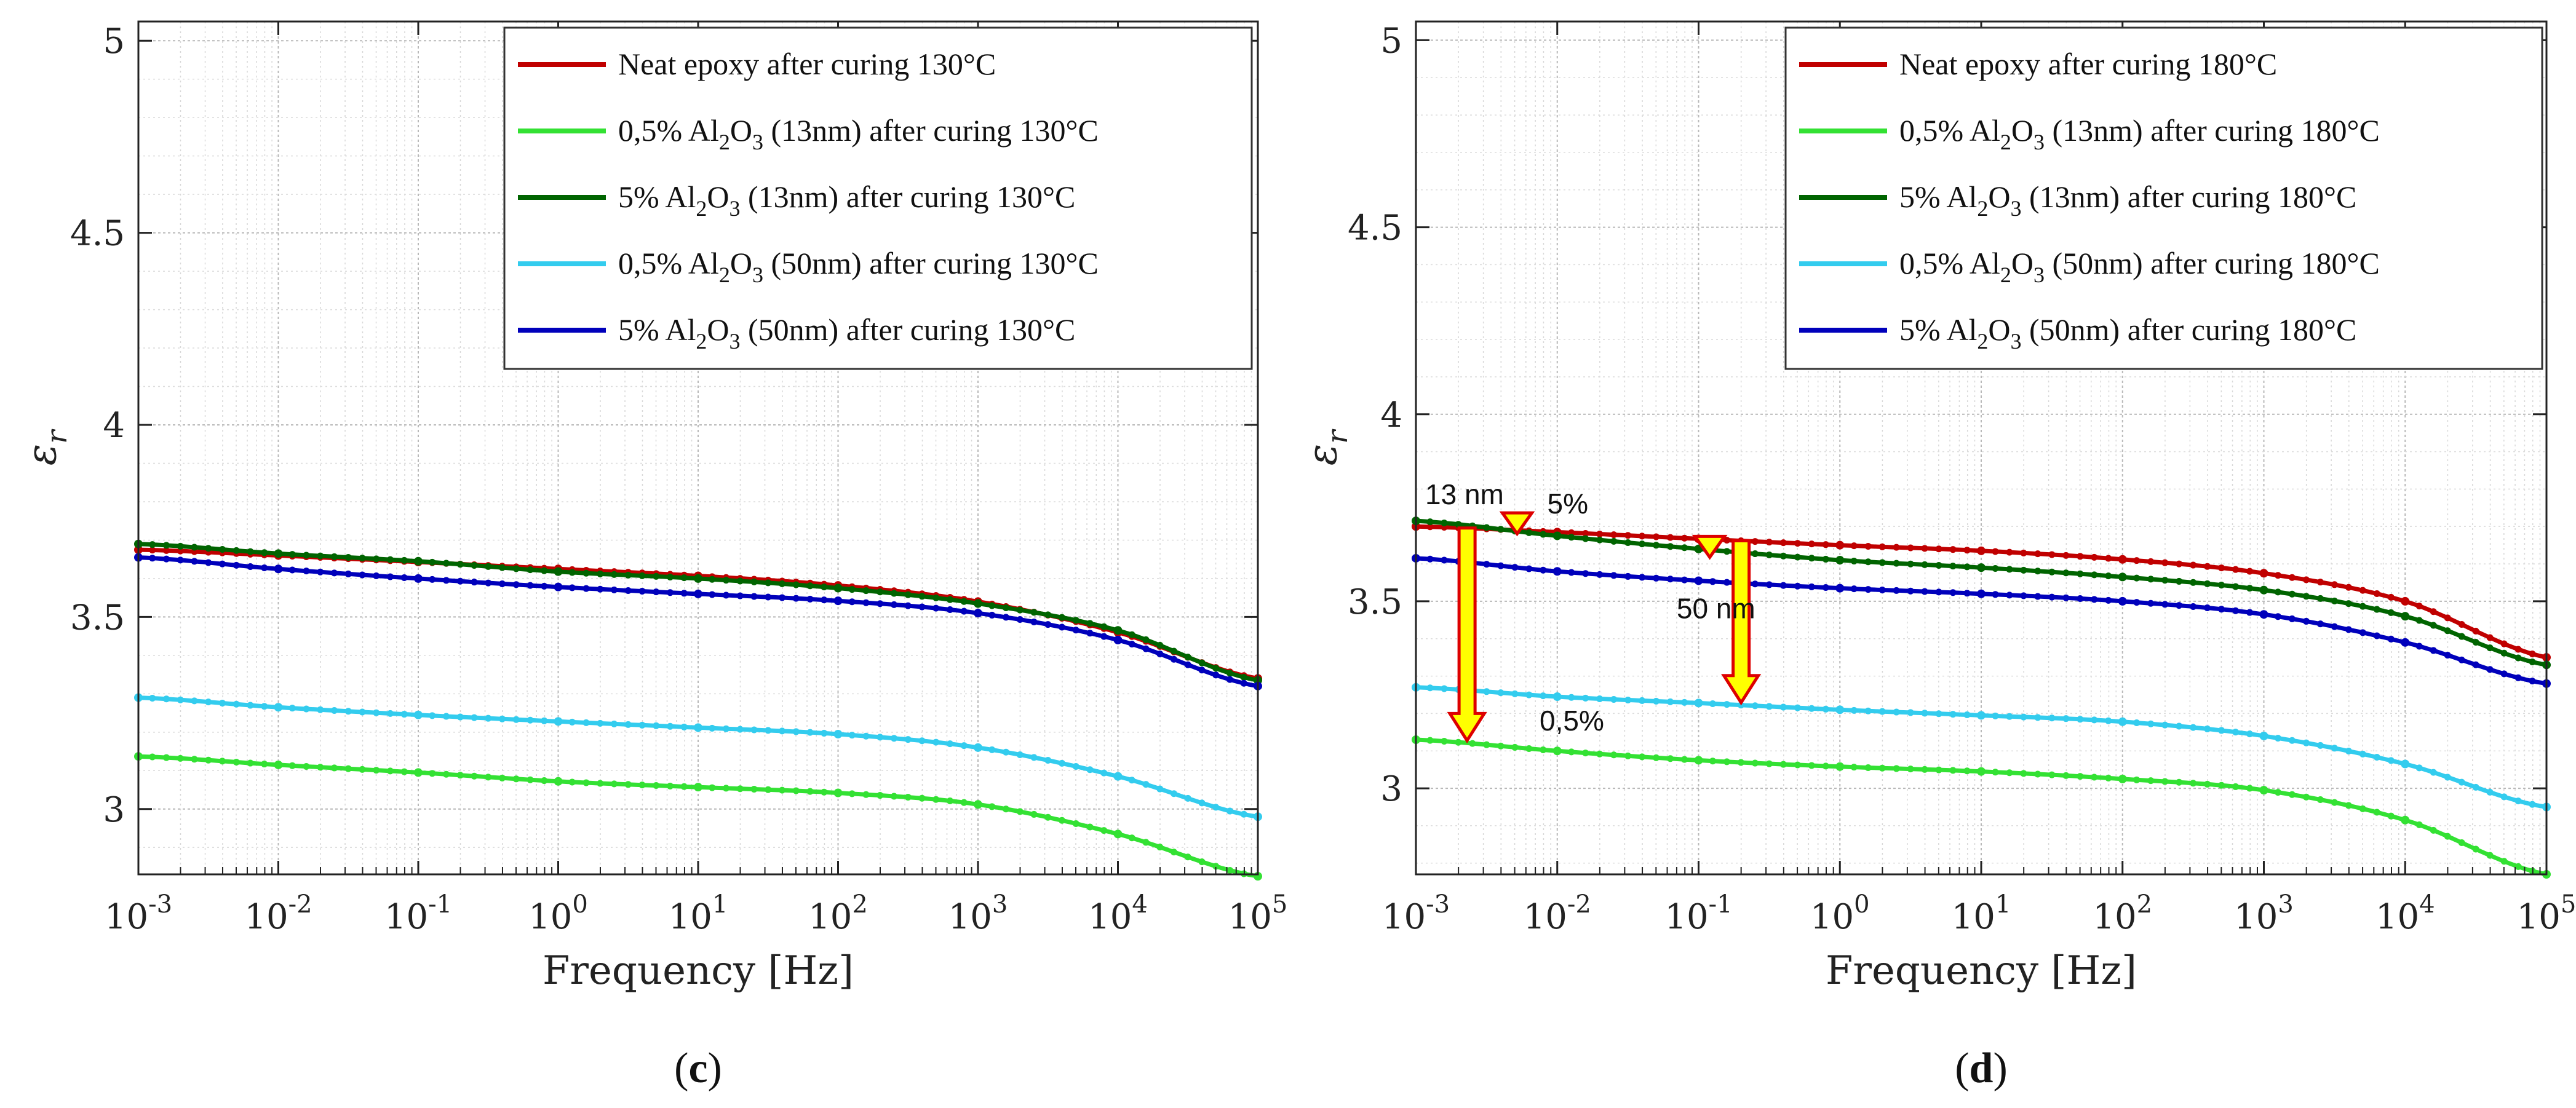  I want to click on y-axis-label-c: εr, so click(45, 447).